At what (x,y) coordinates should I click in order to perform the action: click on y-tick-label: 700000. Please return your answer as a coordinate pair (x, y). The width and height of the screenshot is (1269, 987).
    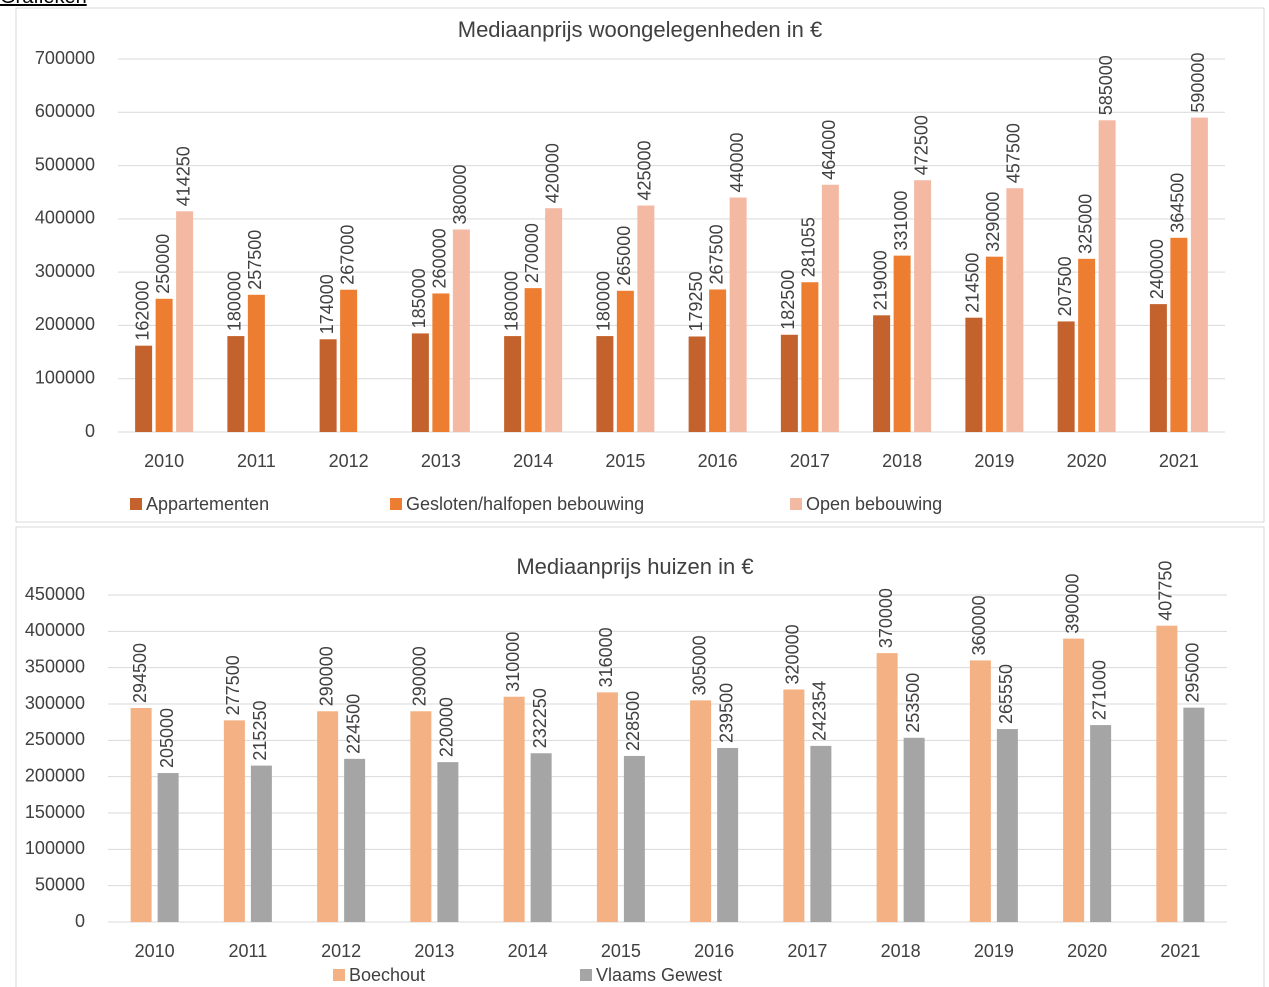
    Looking at the image, I should click on (65, 58).